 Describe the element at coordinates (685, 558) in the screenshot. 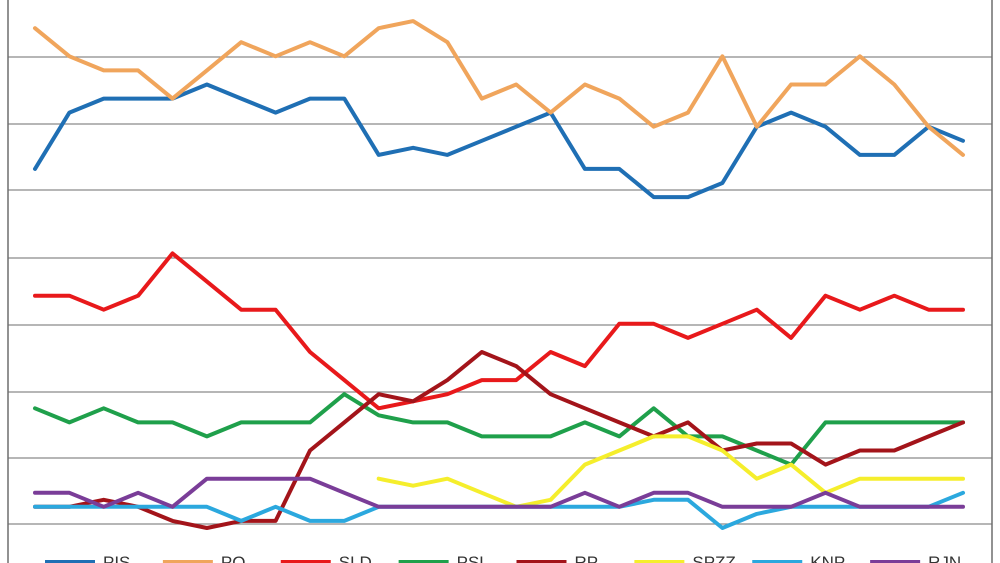

I see `legend-item-spzz: SPZZ` at that location.